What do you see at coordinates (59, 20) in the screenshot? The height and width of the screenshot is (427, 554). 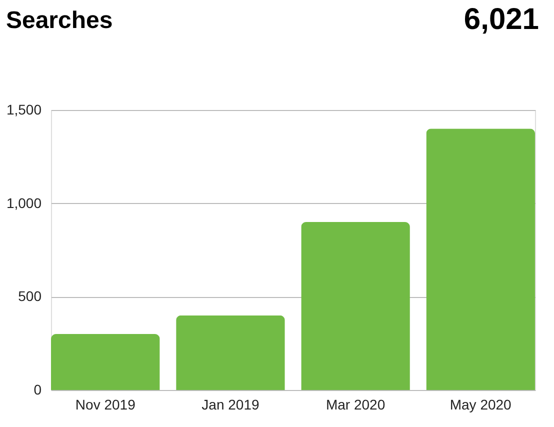 I see `chart-title: Searches` at bounding box center [59, 20].